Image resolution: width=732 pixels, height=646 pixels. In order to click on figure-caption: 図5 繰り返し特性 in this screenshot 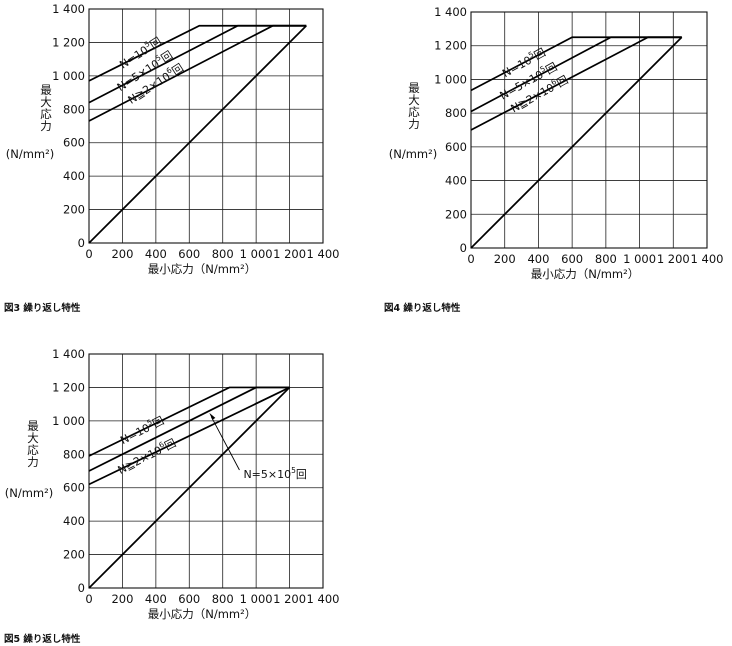, I will do `click(42, 639)`.